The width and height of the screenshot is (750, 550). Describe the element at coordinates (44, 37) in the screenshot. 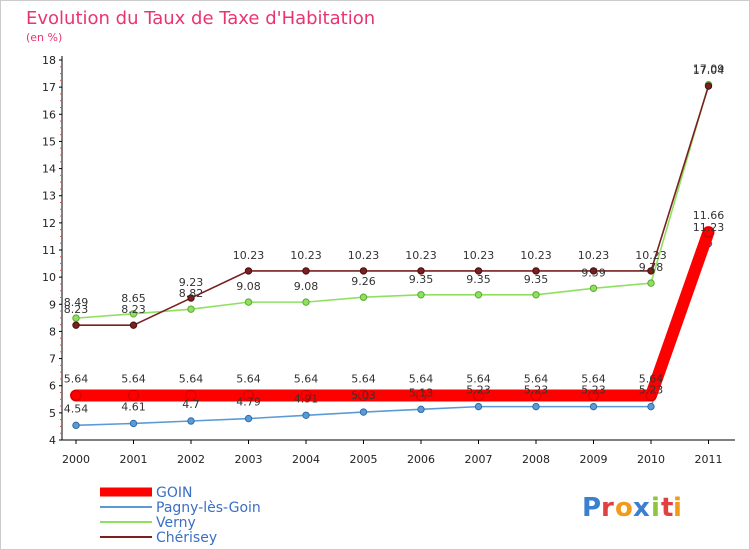

I see `chart-subtitle: (en %)` at that location.